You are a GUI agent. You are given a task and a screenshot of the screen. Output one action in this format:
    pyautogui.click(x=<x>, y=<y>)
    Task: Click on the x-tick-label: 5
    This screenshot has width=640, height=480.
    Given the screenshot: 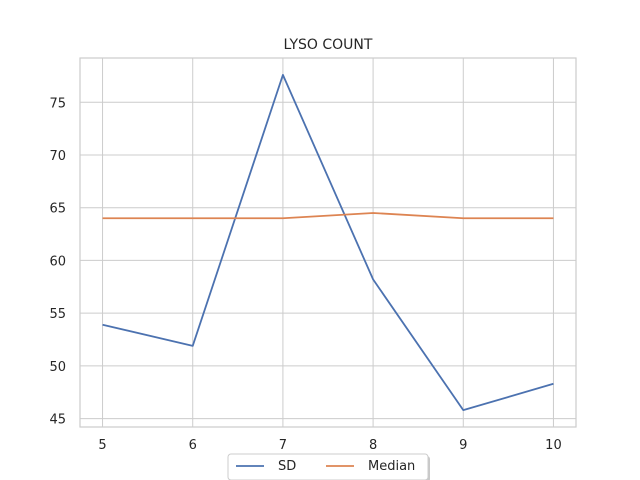 What is the action you would take?
    pyautogui.click(x=102, y=445)
    